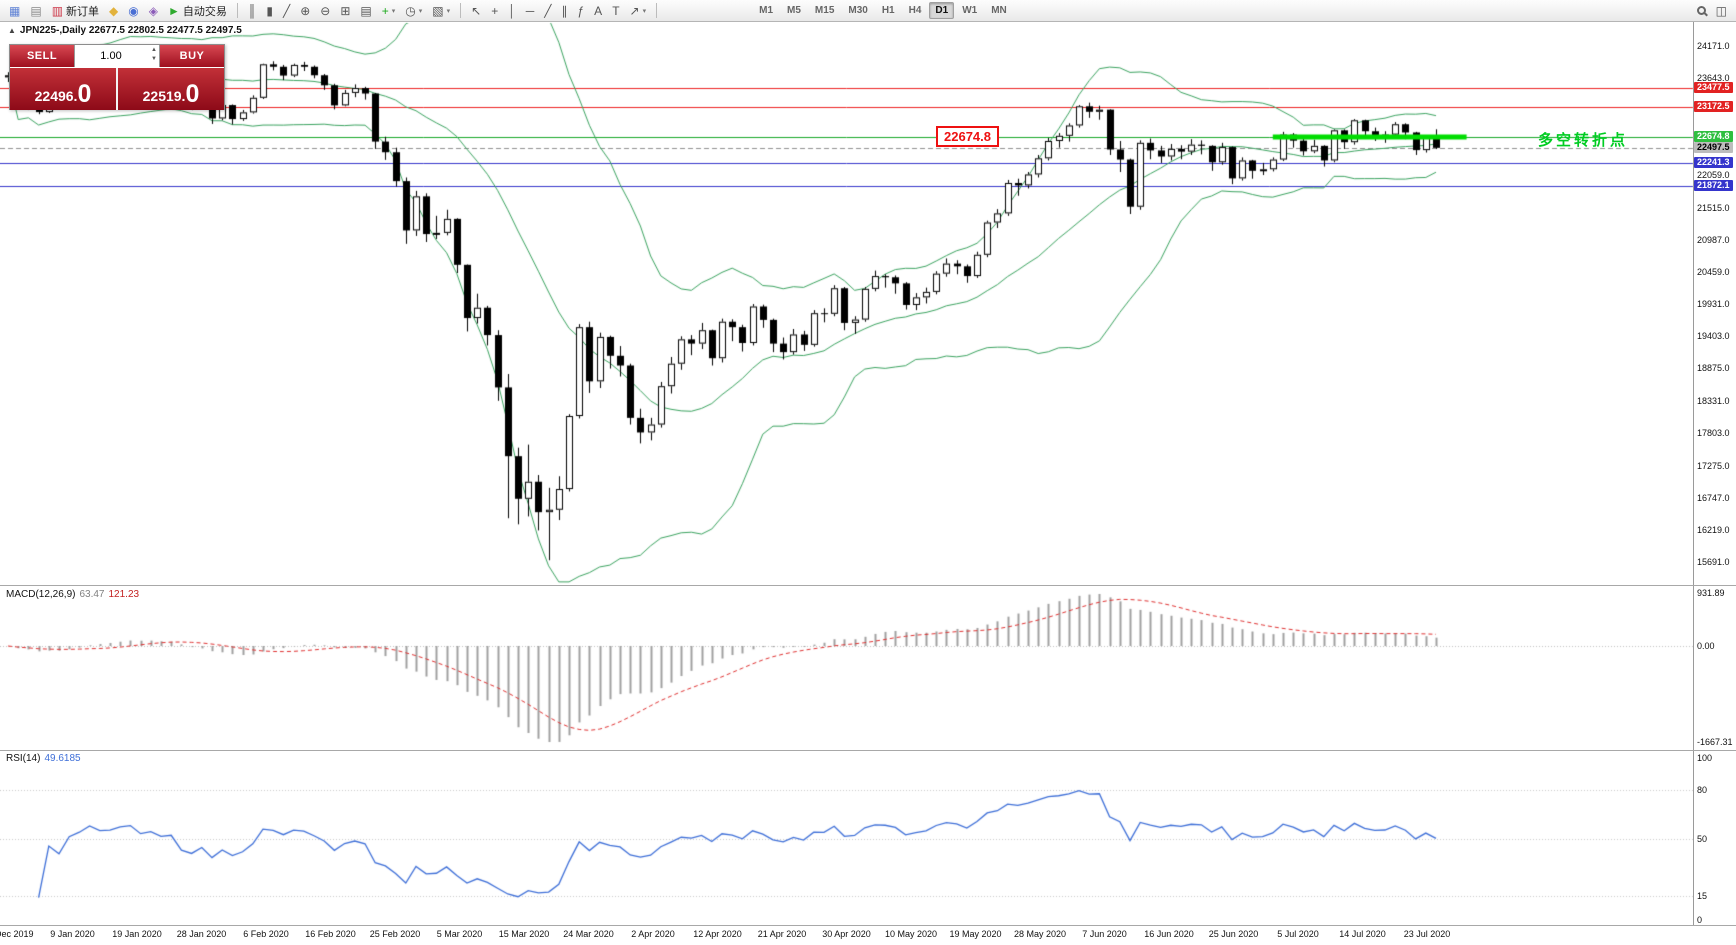 This screenshot has width=1736, height=945. I want to click on timeframe-m30-button: M30, so click(858, 10).